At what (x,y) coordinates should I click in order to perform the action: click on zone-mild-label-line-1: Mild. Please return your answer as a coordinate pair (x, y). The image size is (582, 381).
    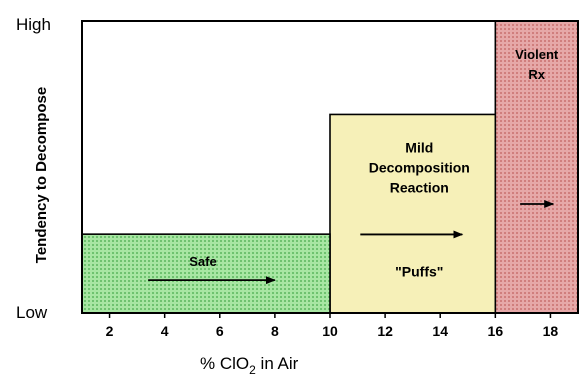
    Looking at the image, I should click on (419, 147).